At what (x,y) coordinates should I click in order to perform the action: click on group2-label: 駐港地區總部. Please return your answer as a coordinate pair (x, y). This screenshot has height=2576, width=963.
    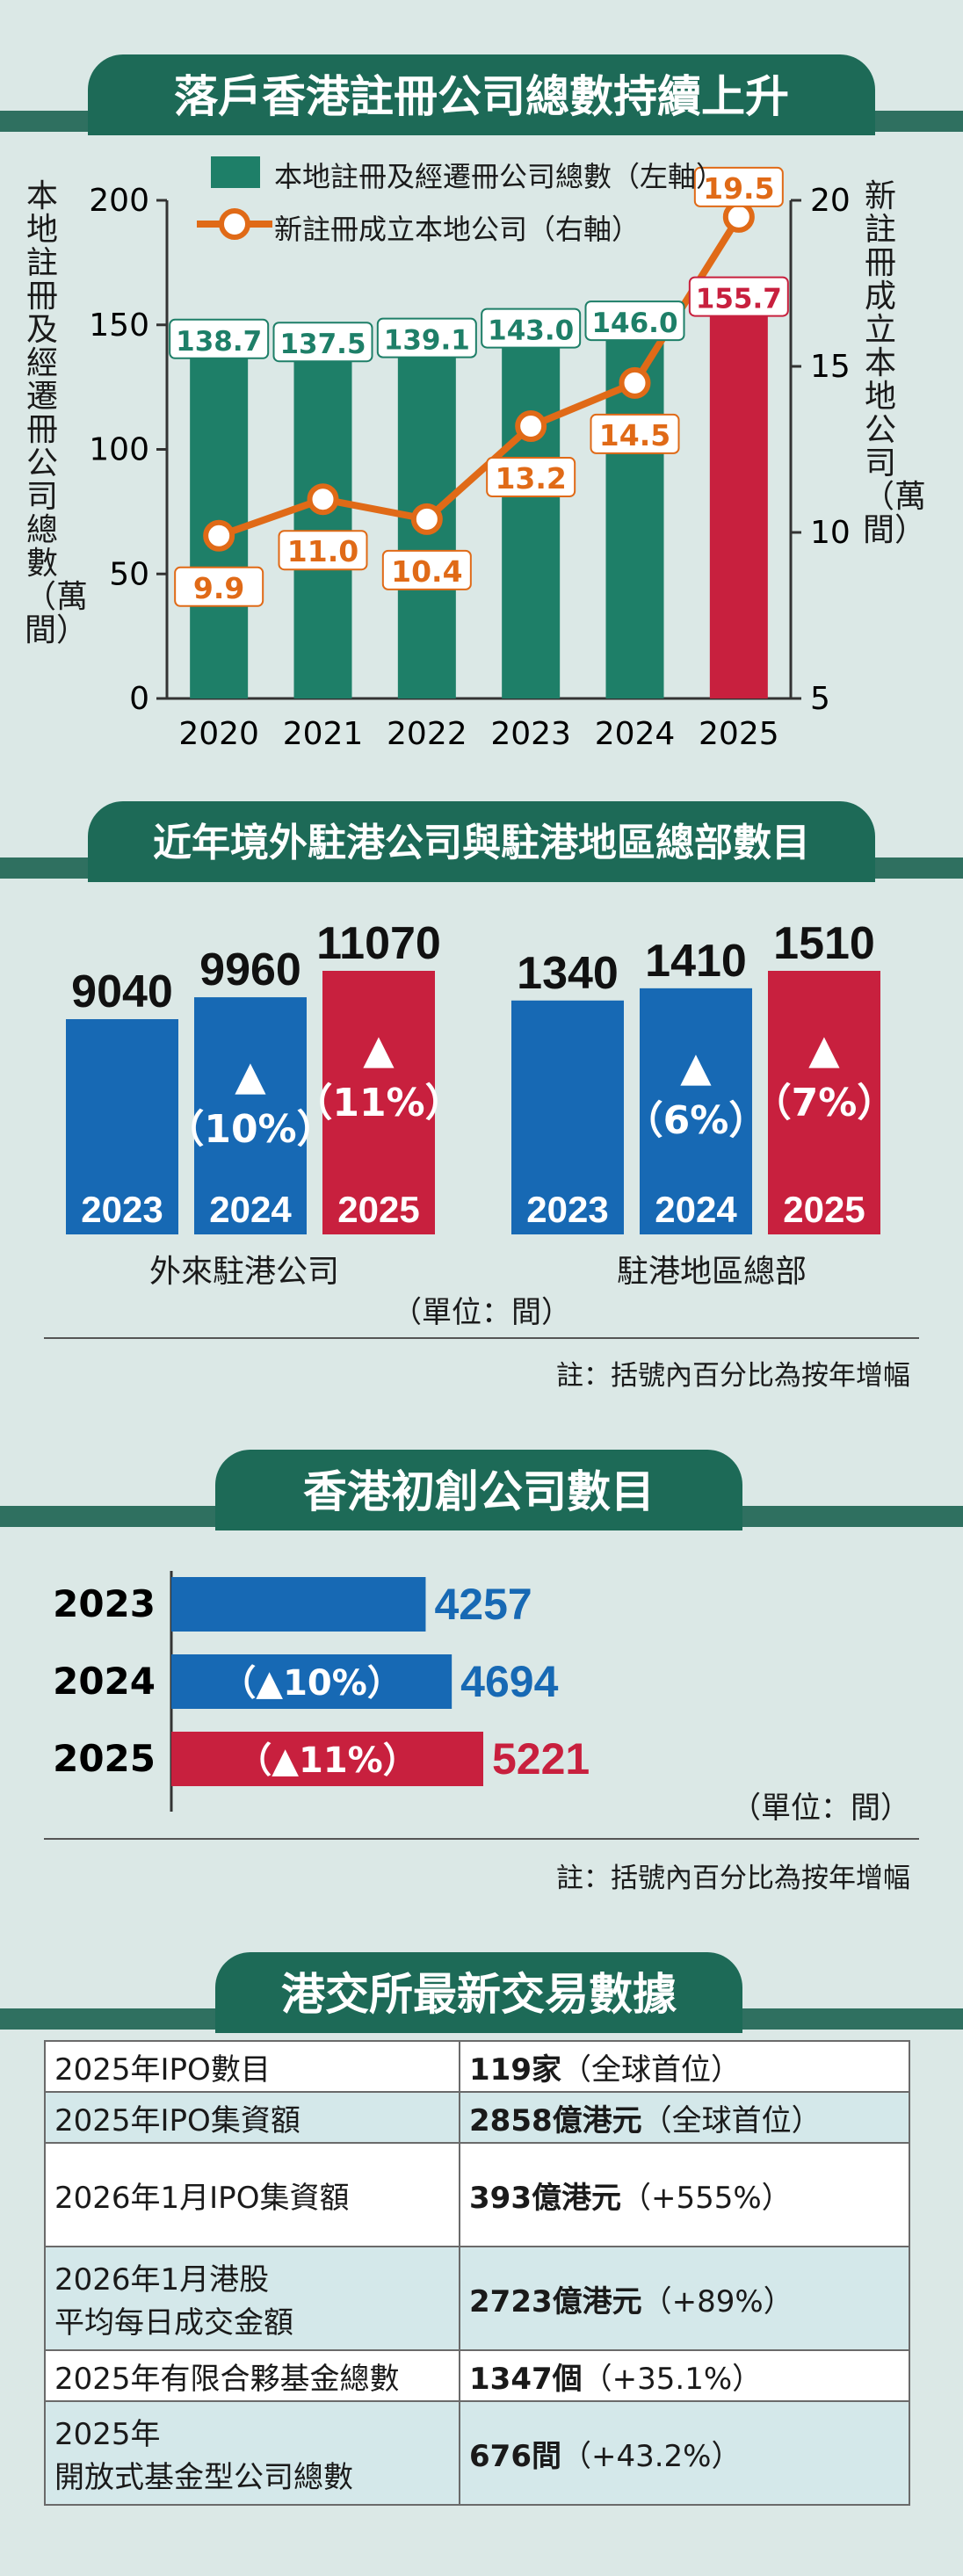
    Looking at the image, I should click on (712, 1272).